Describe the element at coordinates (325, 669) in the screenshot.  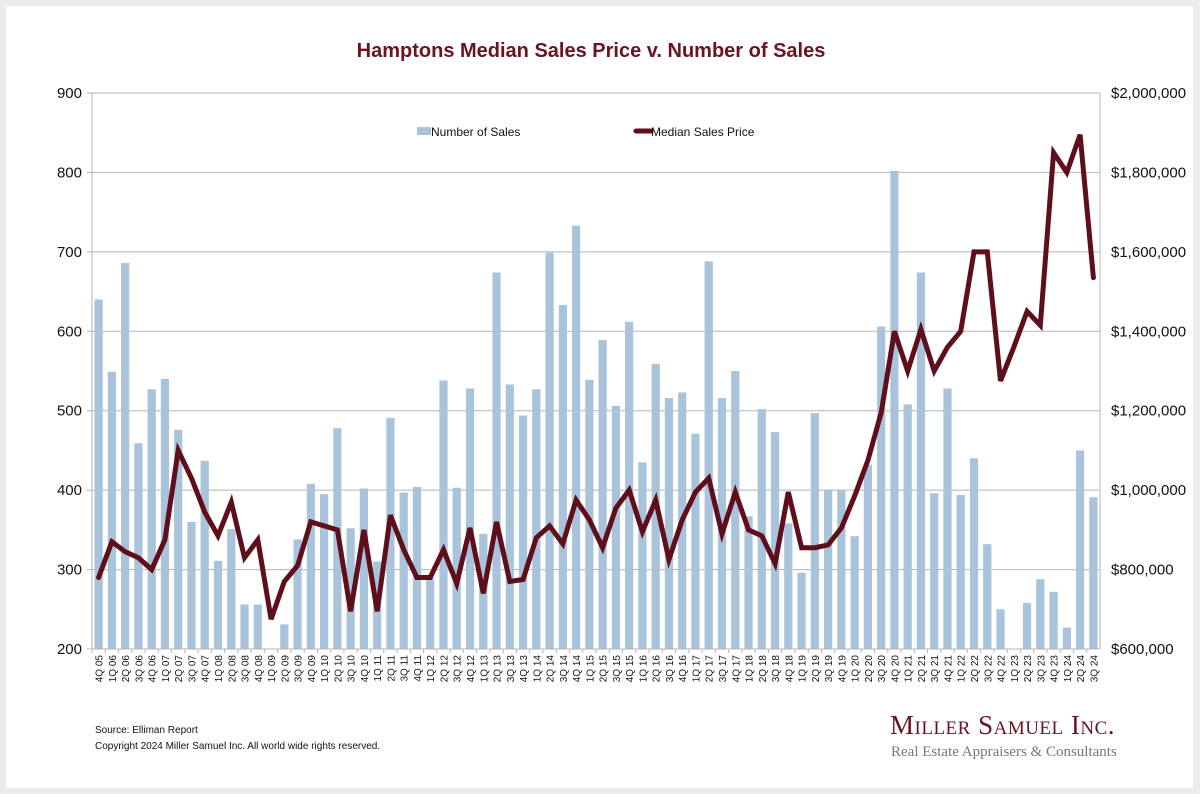
I see `x-axis-tick-label: 1Q 10` at that location.